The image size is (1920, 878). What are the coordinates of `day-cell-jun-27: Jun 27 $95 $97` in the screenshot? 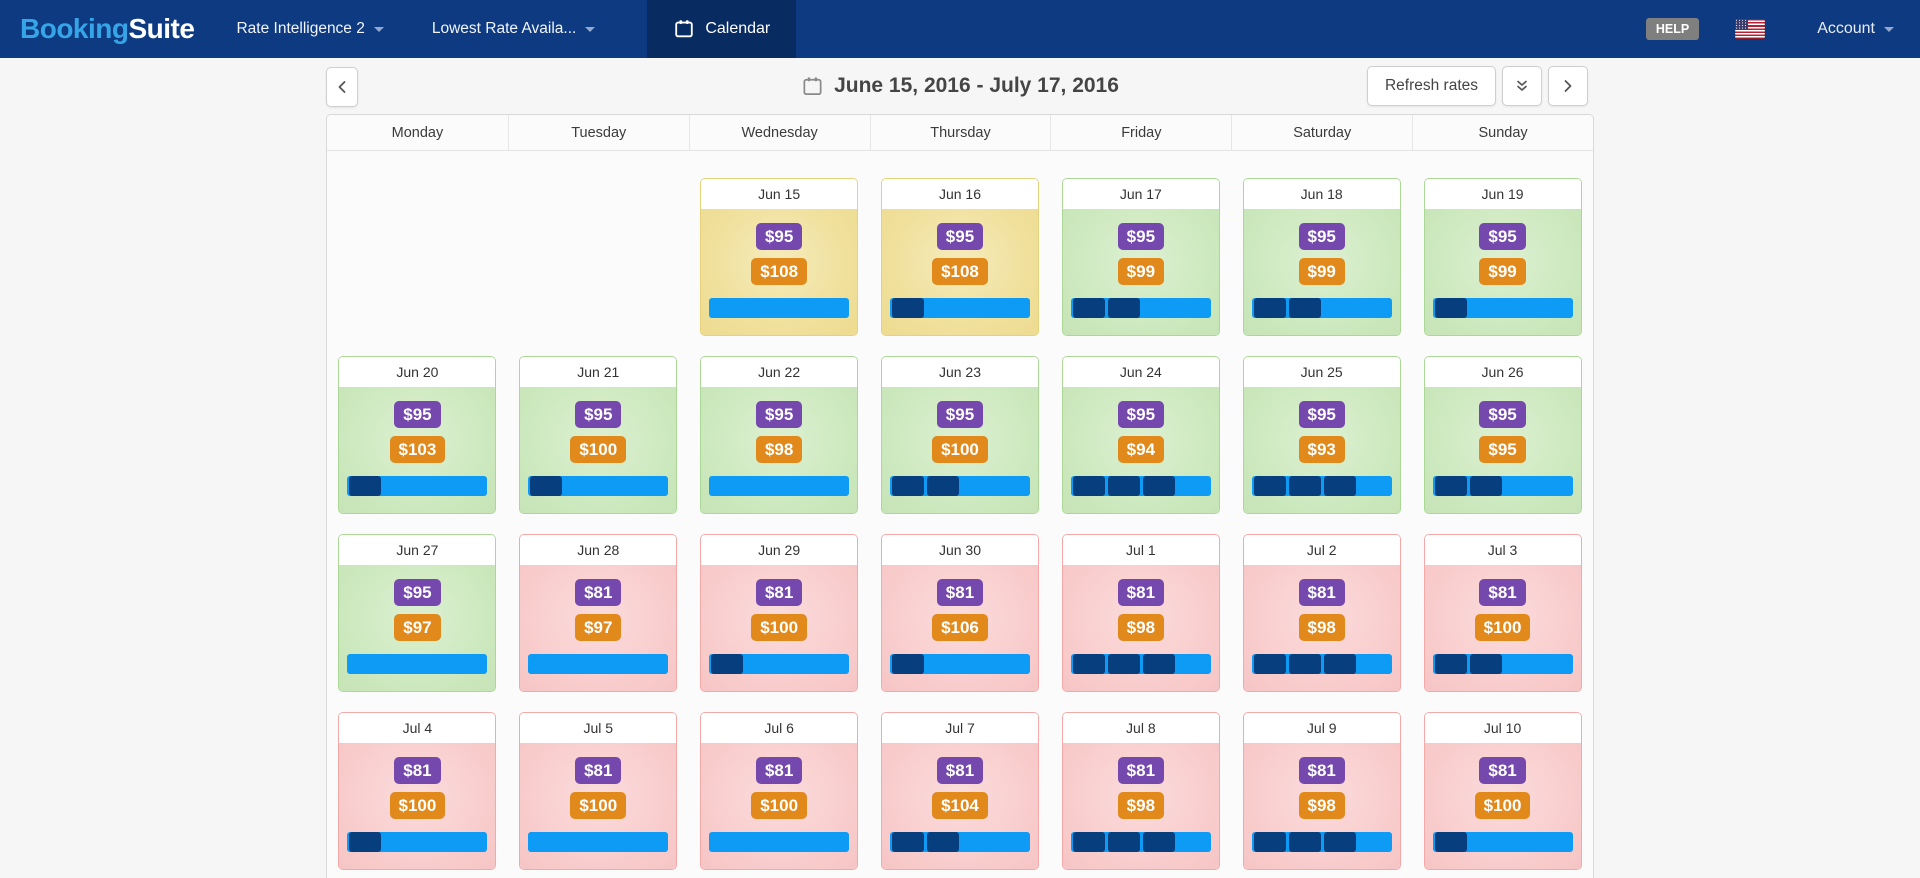 It's located at (417, 613).